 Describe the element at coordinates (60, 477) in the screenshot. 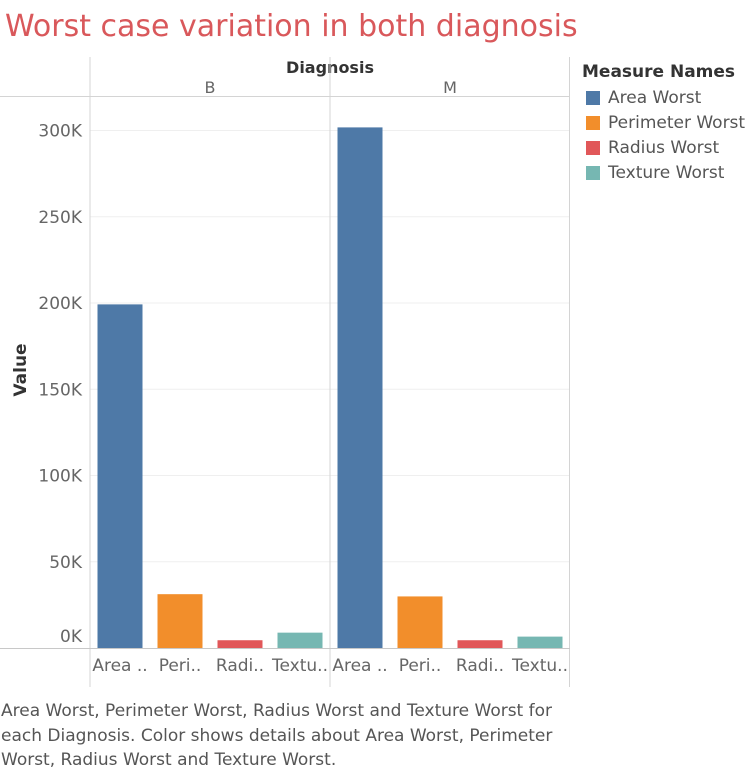

I see `y-tick-label: 100K` at that location.